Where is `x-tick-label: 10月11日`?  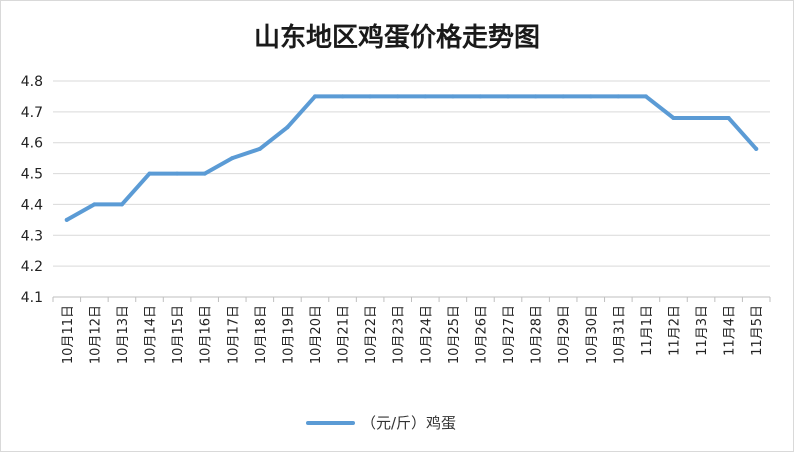 x-tick-label: 10月11日 is located at coordinates (68, 334).